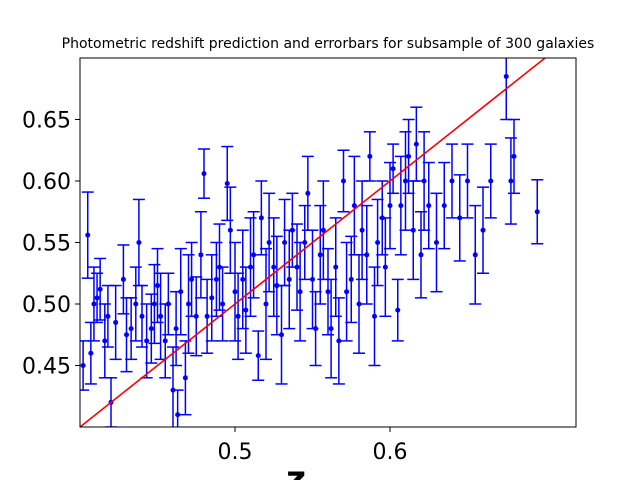 The image size is (640, 480). What do you see at coordinates (46, 121) in the screenshot?
I see `y-tick-label: 0.65` at bounding box center [46, 121].